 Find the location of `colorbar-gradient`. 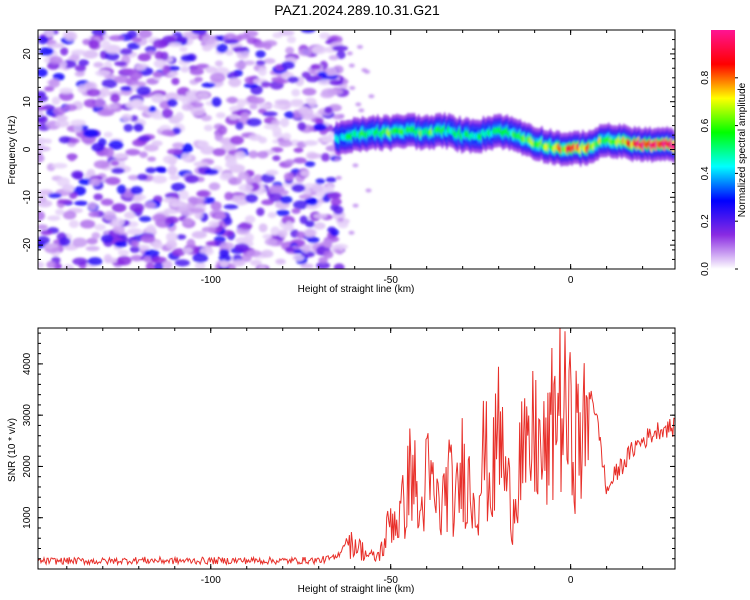

colorbar-gradient is located at coordinates (723, 149).